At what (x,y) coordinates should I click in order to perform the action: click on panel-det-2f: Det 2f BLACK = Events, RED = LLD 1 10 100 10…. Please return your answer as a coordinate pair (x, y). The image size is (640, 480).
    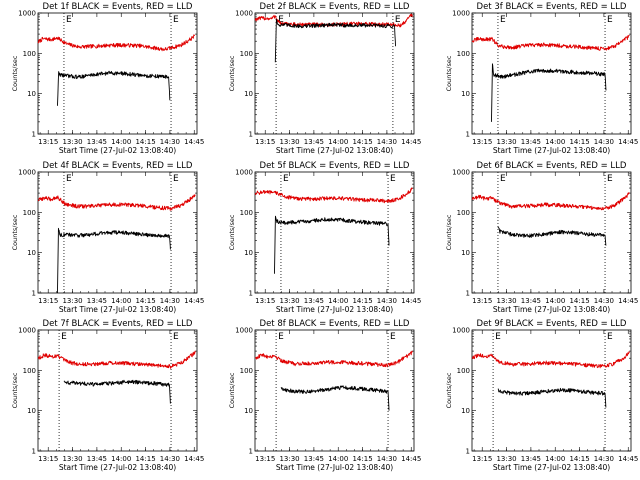
    Looking at the image, I should click on (324, 78).